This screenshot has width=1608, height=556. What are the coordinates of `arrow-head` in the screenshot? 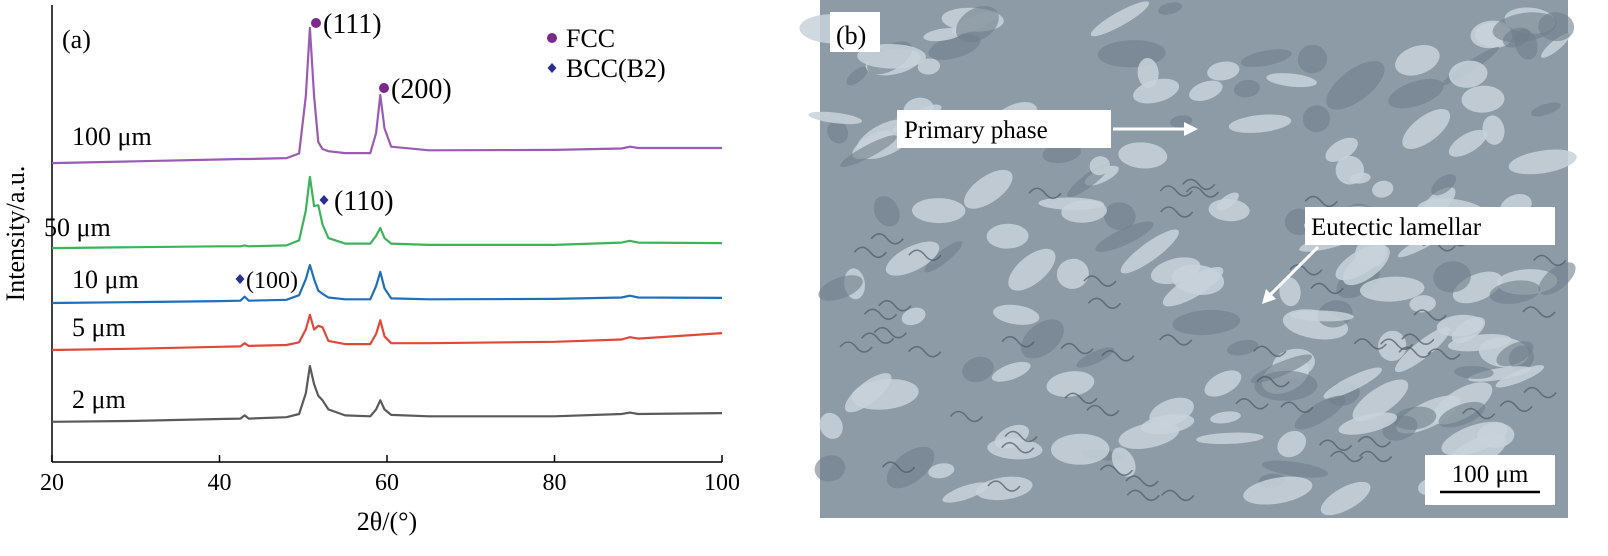 It's located at (1191, 129).